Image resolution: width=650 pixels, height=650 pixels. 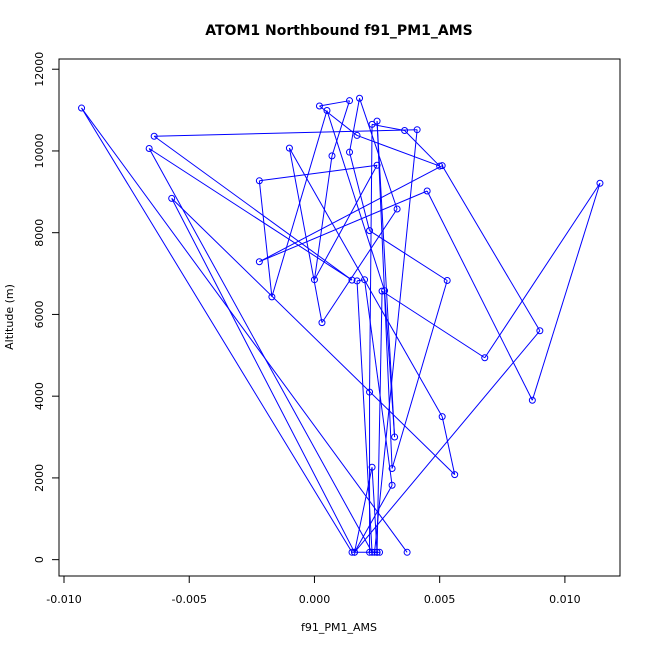 I want to click on x-tick-label: 0.010, so click(x=565, y=599).